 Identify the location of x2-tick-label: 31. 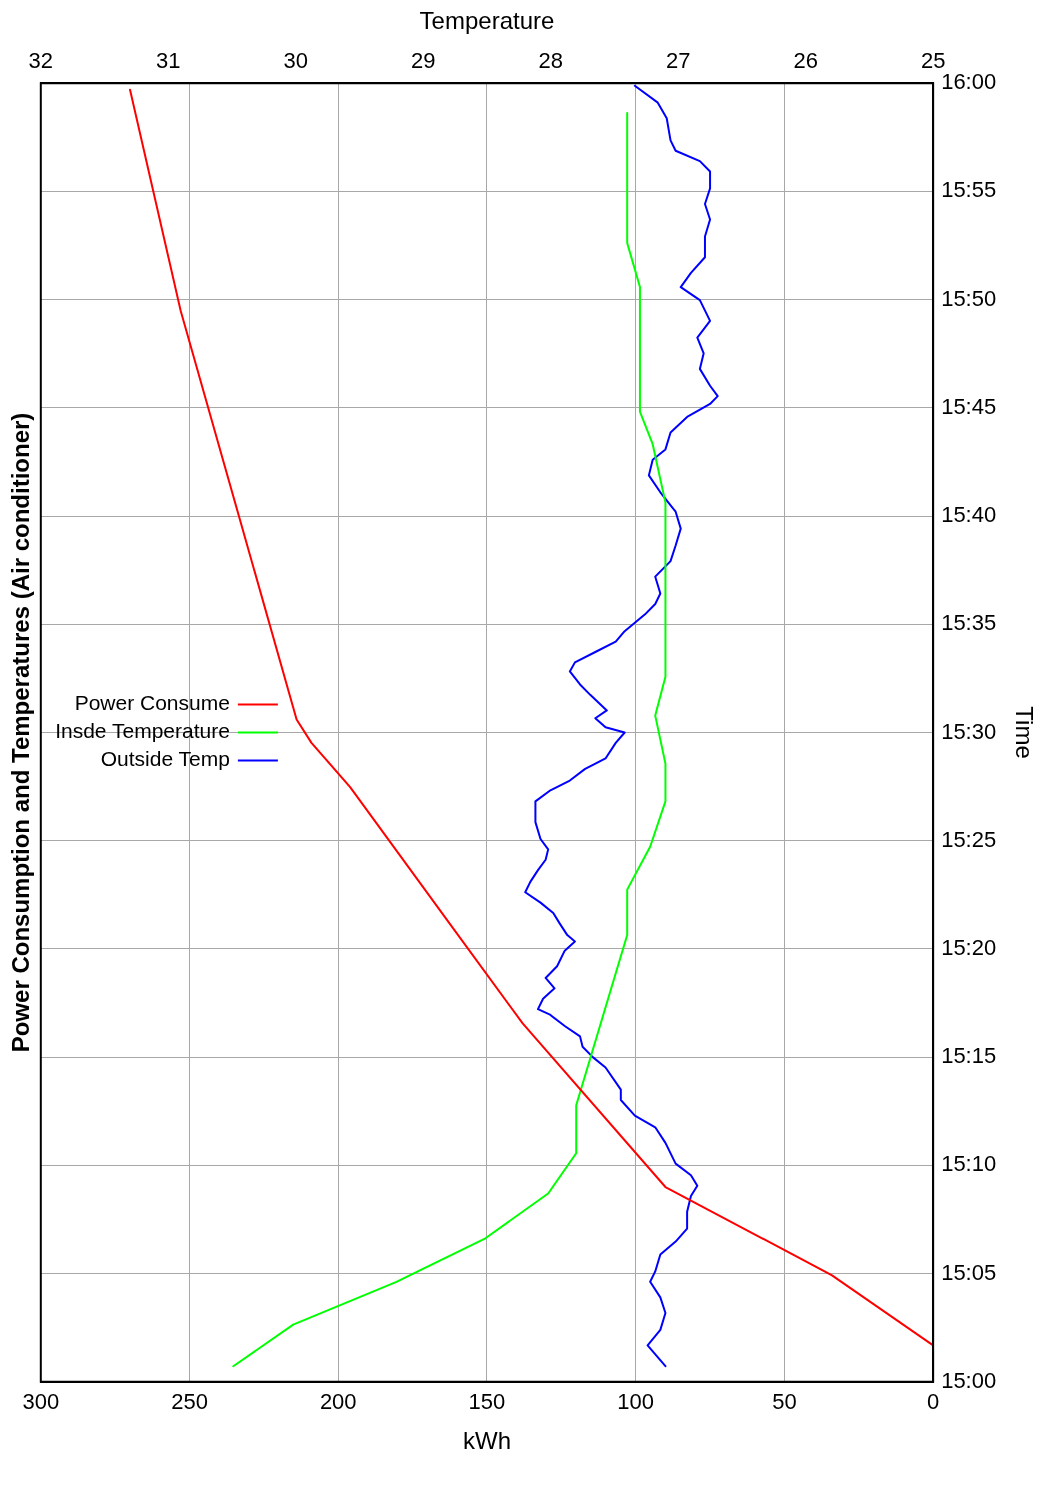
(168, 61).